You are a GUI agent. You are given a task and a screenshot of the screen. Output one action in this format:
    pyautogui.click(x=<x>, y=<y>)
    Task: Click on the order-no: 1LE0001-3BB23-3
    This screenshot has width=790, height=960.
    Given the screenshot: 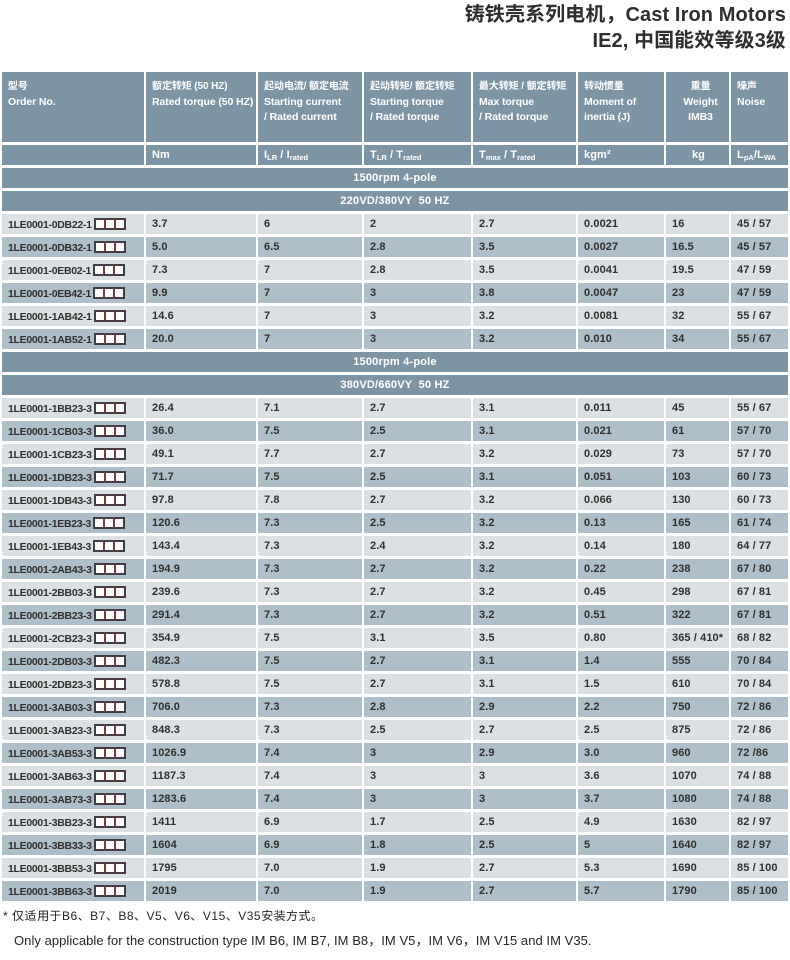 What is the action you would take?
    pyautogui.click(x=50, y=822)
    